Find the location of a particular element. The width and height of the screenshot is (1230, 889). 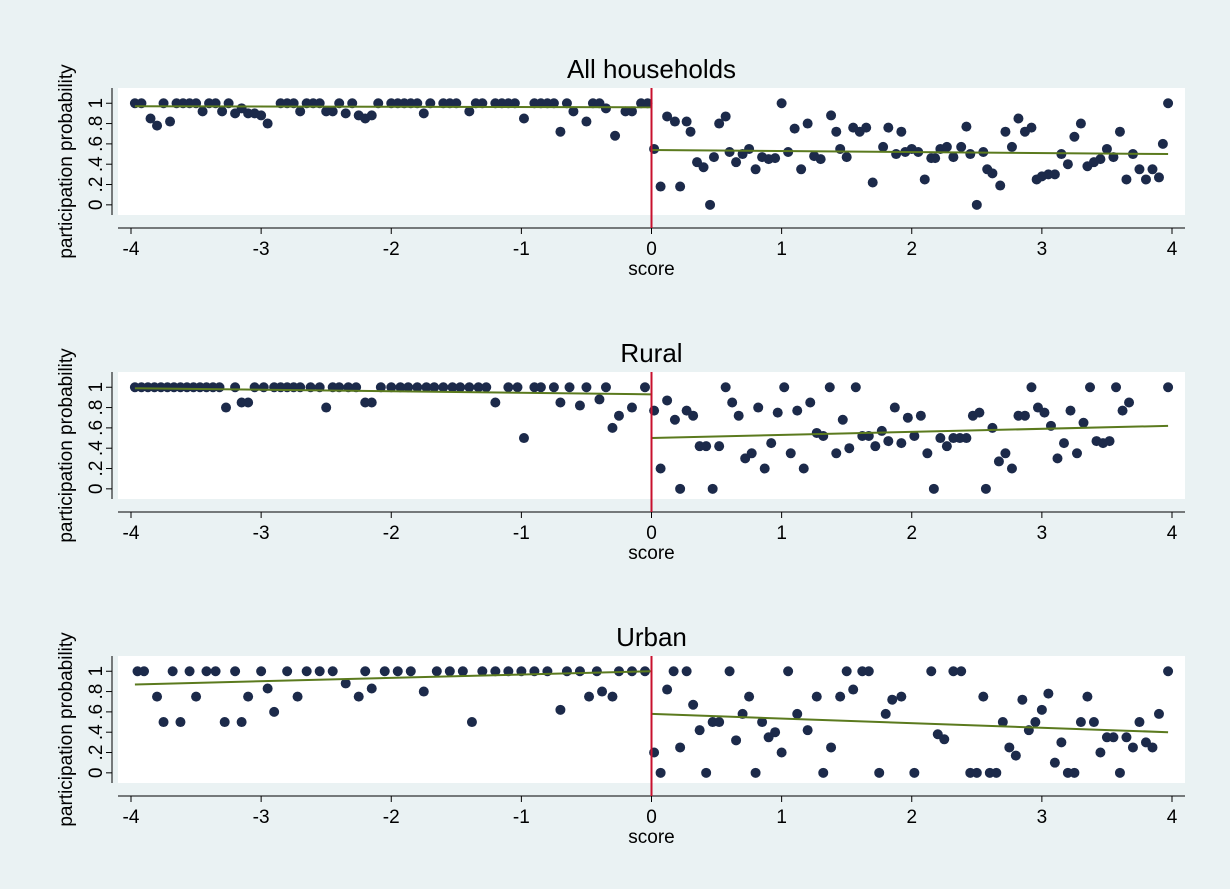

y-axis-title: participation probability is located at coordinates (66, 729).